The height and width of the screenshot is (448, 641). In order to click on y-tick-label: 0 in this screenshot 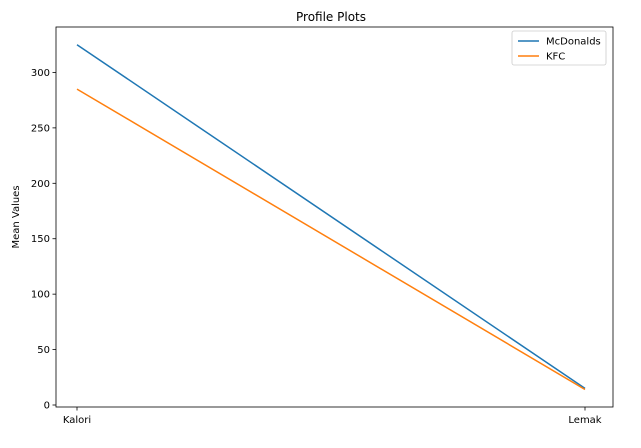, I will do `click(47, 406)`.